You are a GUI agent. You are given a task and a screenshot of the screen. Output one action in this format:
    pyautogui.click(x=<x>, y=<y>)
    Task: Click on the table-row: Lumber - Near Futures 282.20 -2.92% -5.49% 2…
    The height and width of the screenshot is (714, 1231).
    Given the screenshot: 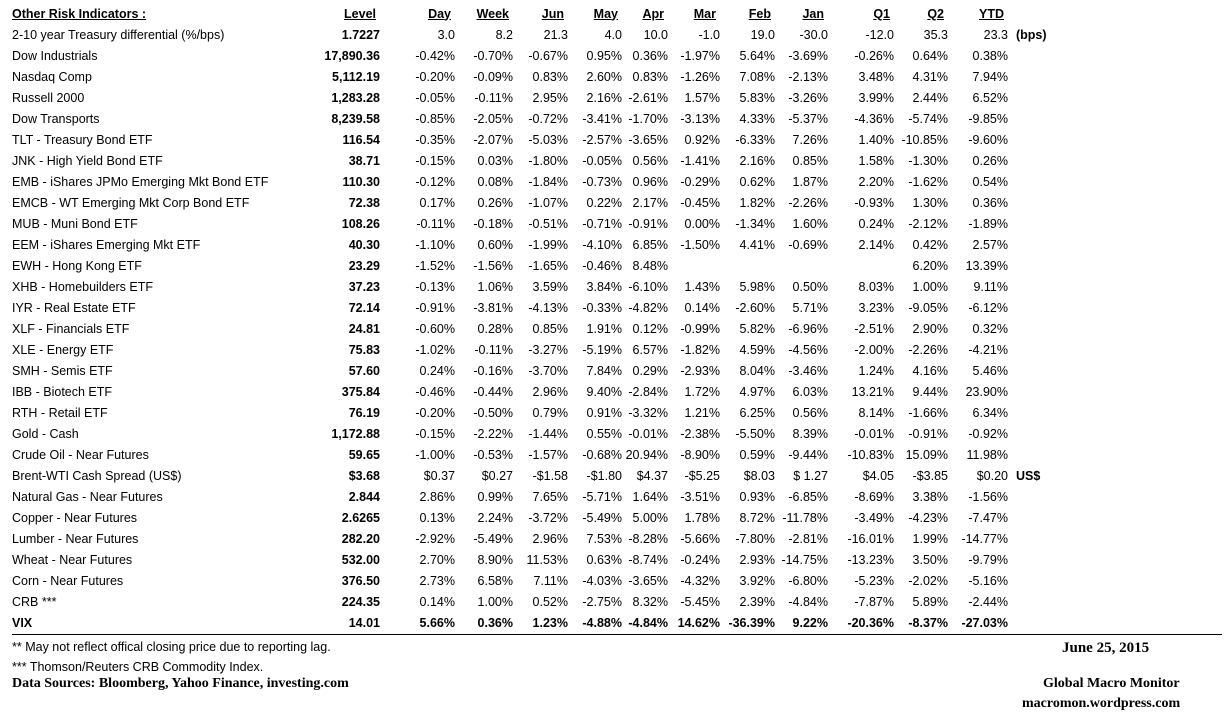 What is the action you would take?
    pyautogui.click(x=540, y=538)
    